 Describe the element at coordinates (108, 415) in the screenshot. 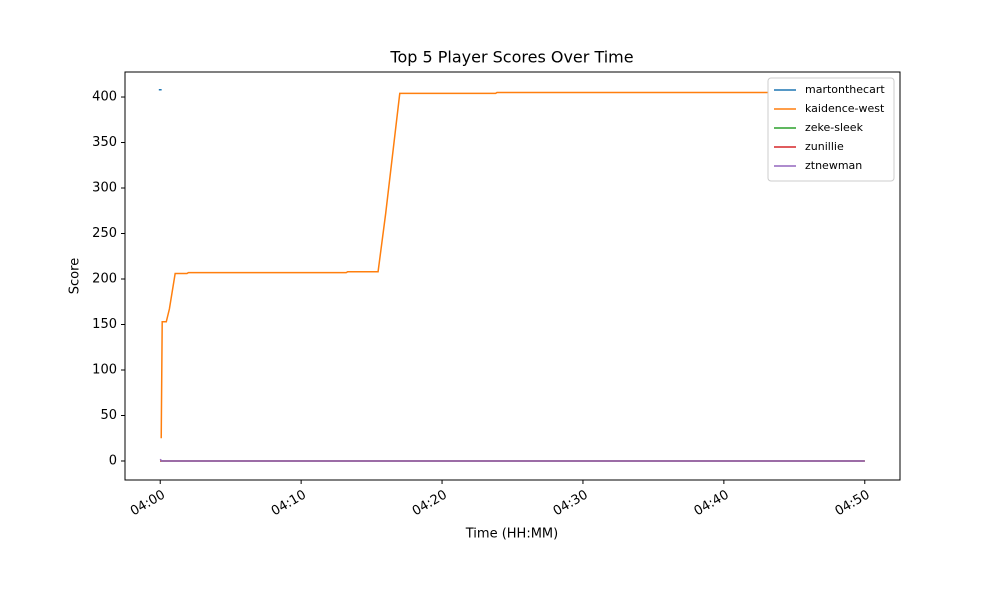

I see `y-tick-label: 50` at that location.